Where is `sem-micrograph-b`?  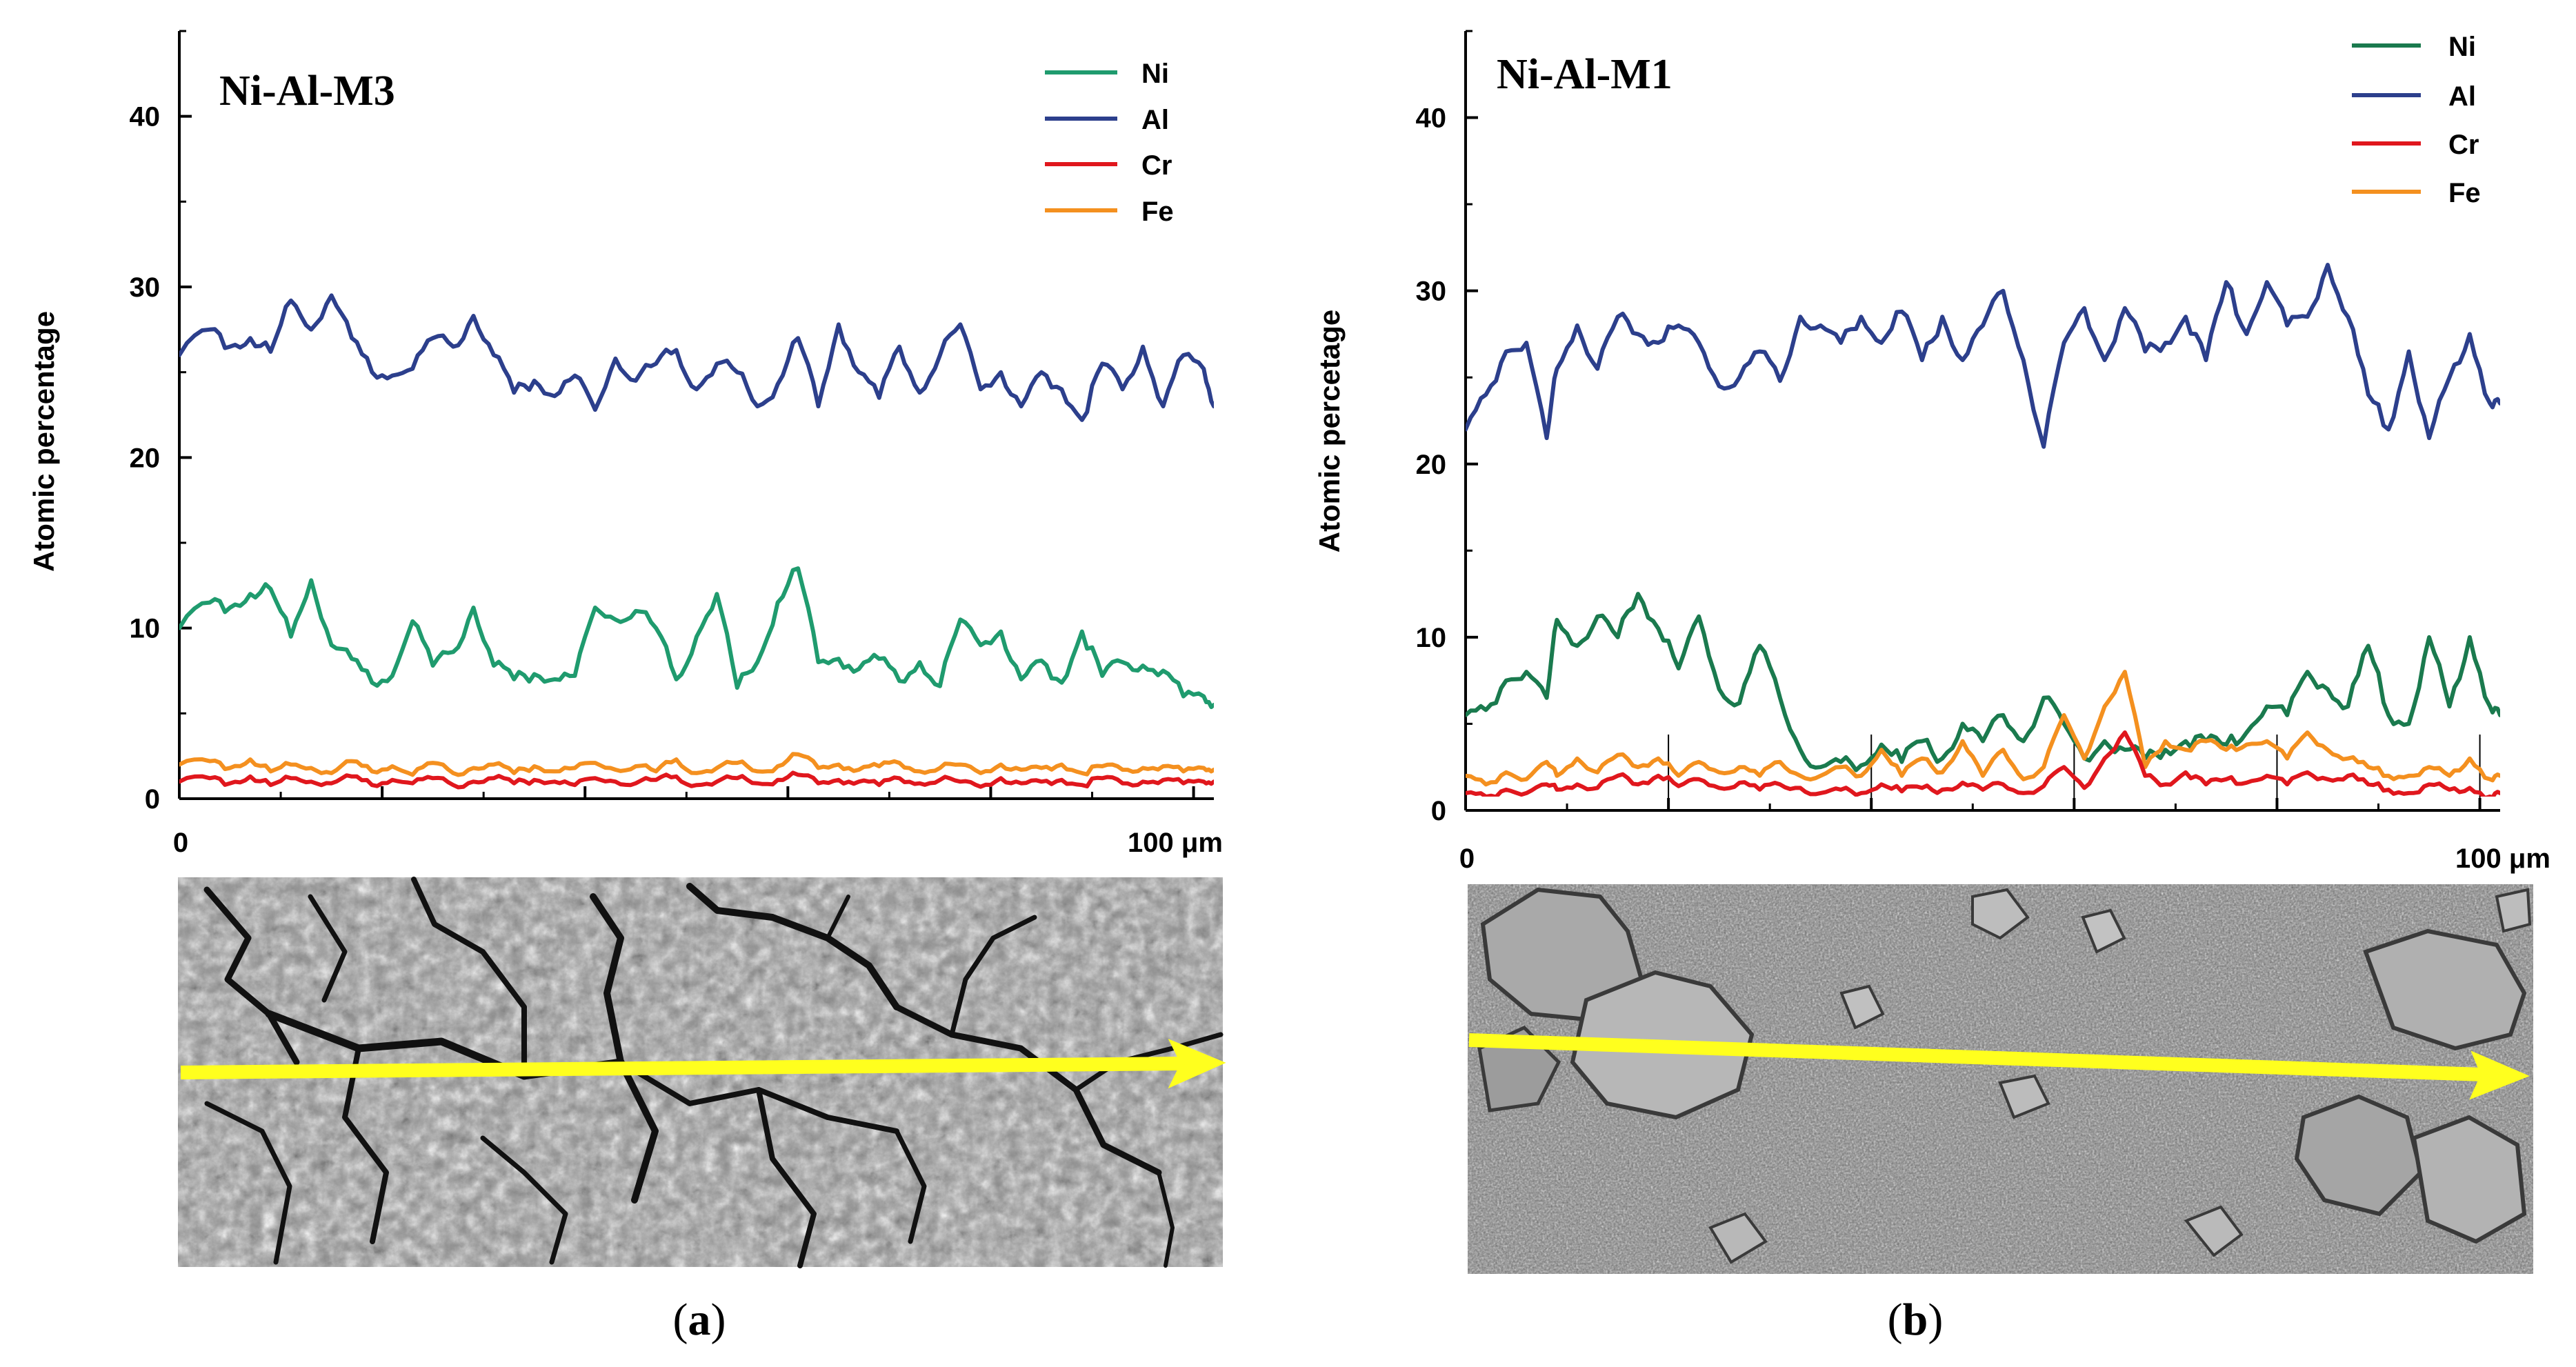 sem-micrograph-b is located at coordinates (2000, 1079).